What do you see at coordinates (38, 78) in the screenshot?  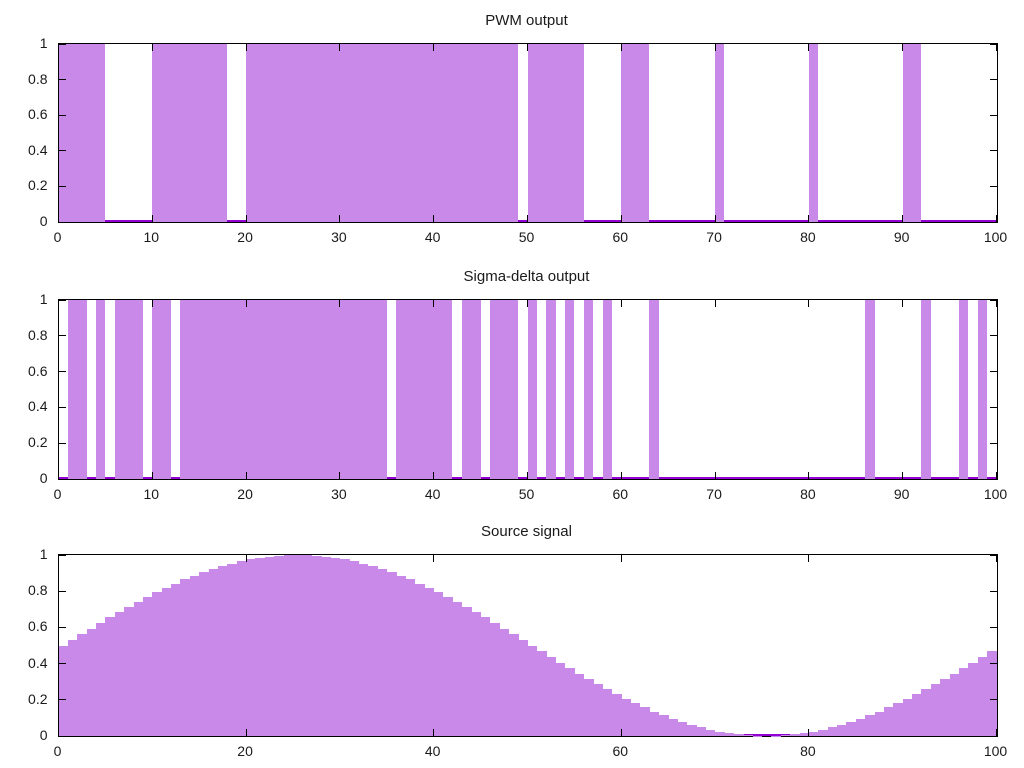 I see `y-tick-label: 0.8` at bounding box center [38, 78].